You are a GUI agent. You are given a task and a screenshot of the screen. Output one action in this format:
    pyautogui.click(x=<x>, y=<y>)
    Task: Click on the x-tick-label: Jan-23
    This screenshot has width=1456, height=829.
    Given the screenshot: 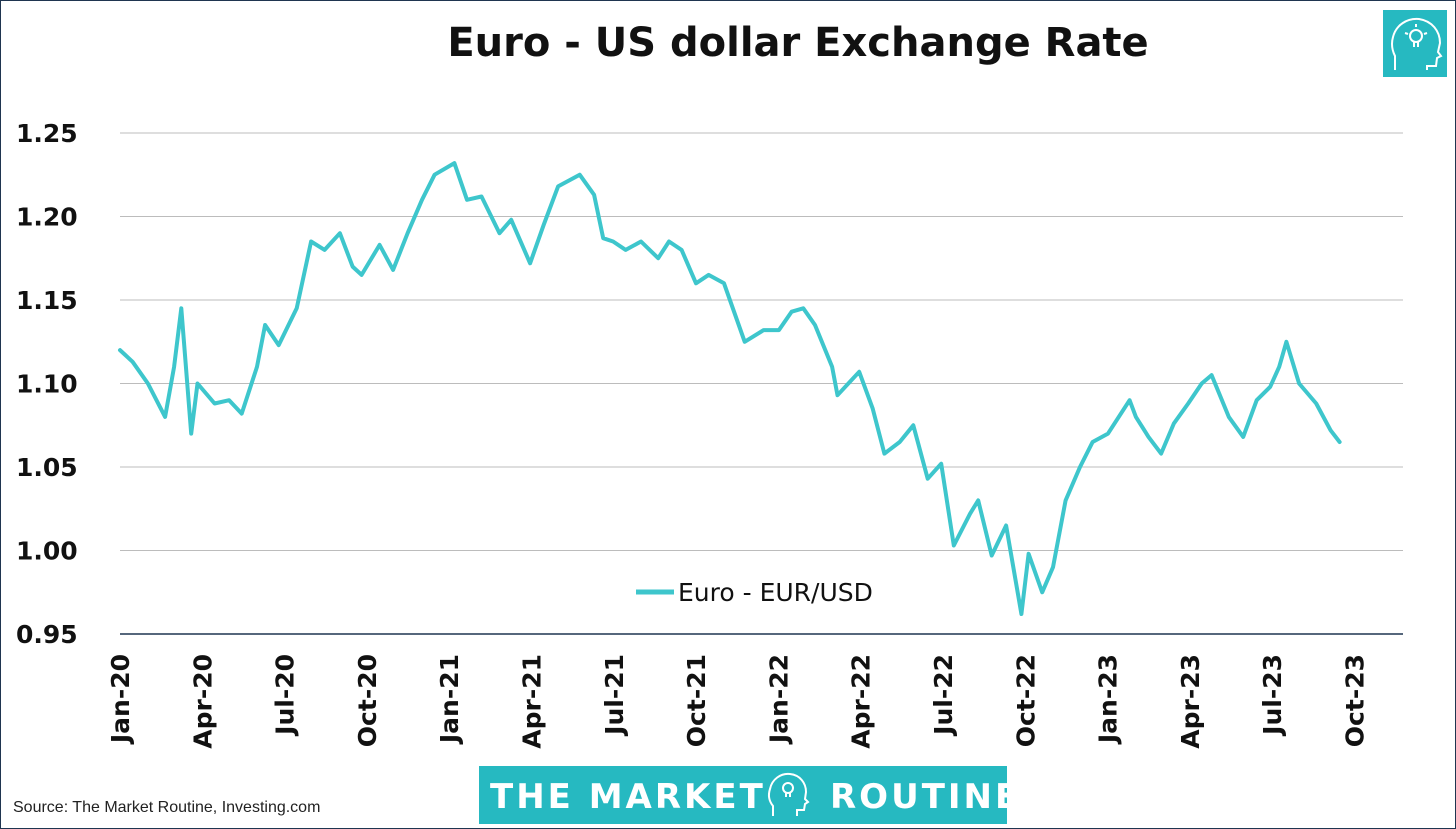 What is the action you would take?
    pyautogui.click(x=1108, y=699)
    